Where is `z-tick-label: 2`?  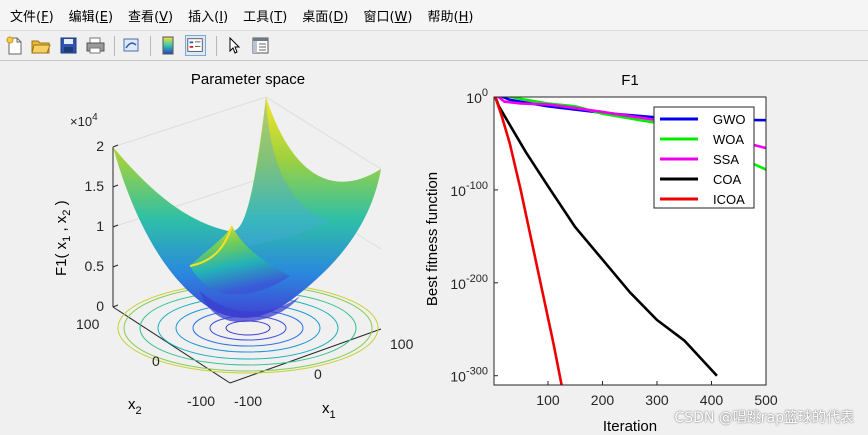 z-tick-label: 2 is located at coordinates (100, 146).